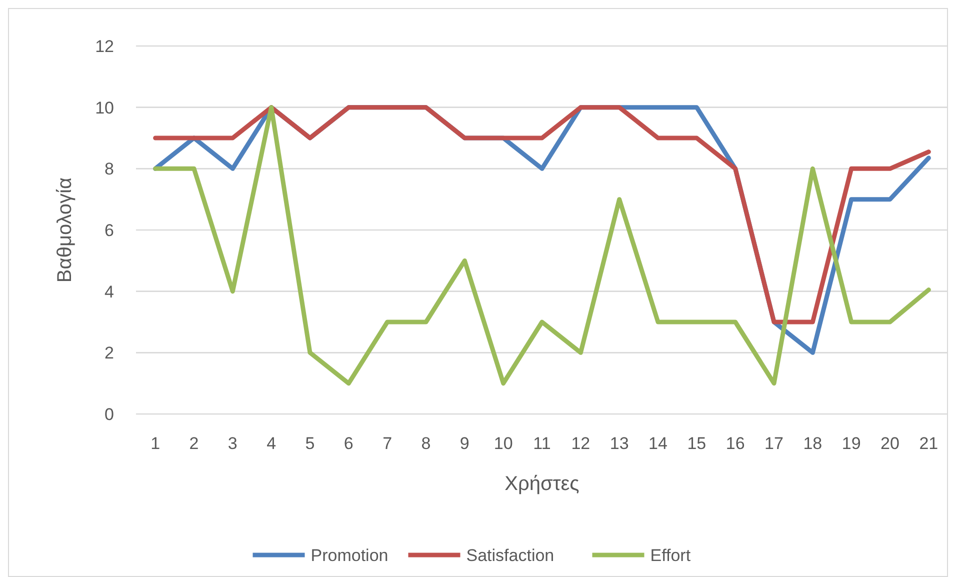 The width and height of the screenshot is (956, 577). Describe the element at coordinates (233, 443) in the screenshot. I see `x-tick-label: 3` at that location.